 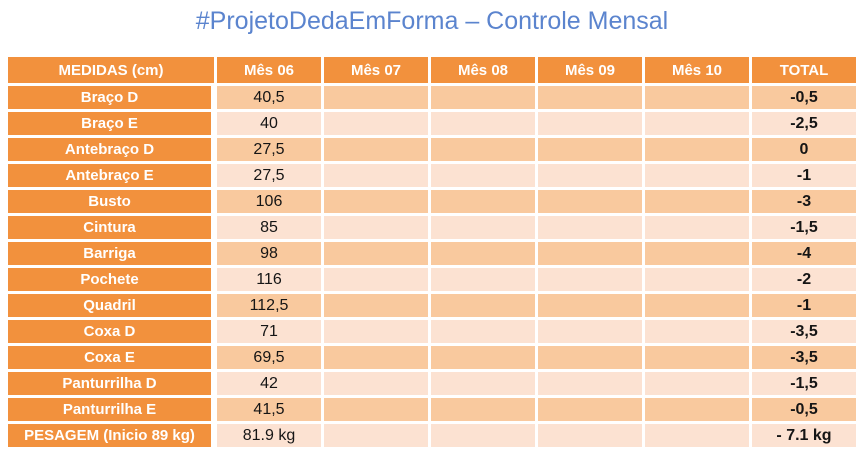 What do you see at coordinates (111, 97) in the screenshot?
I see `row-label: Braço D` at bounding box center [111, 97].